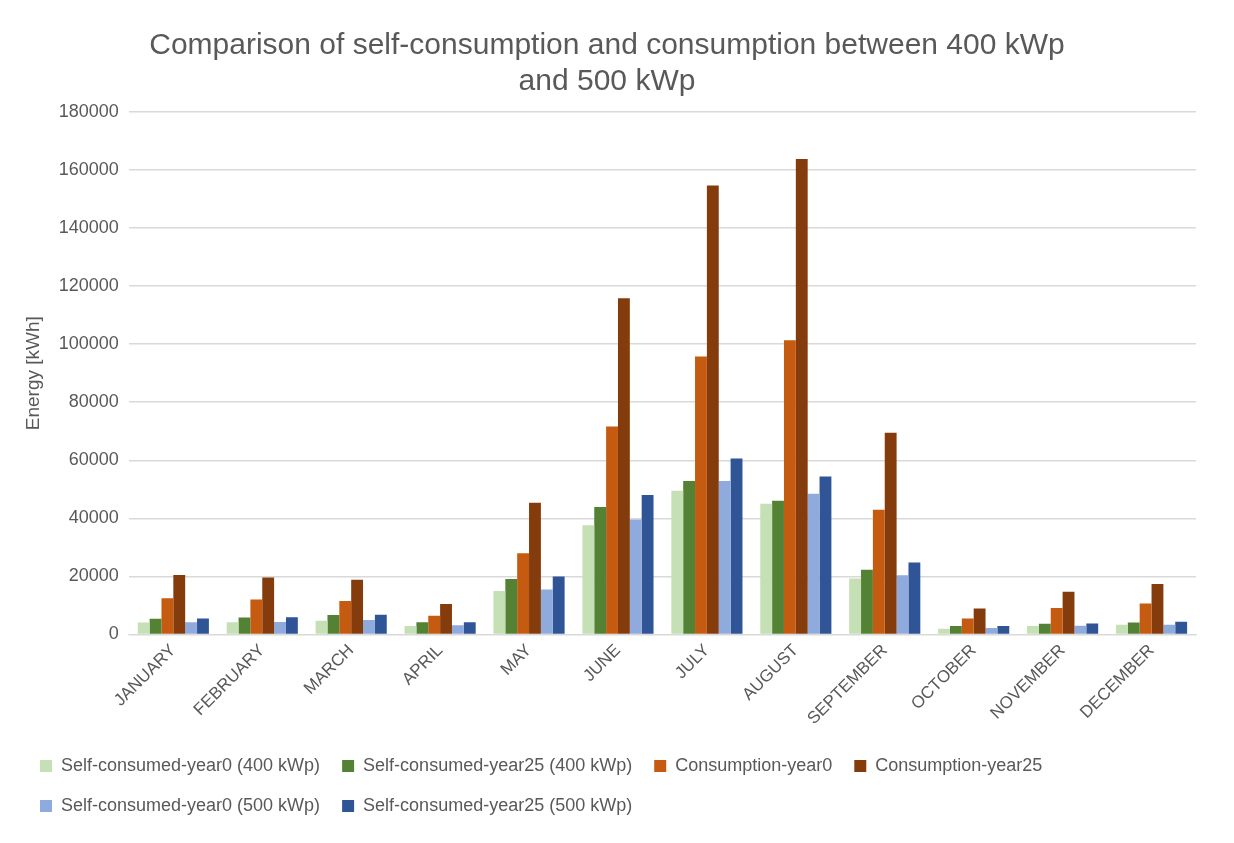 This screenshot has height=843, width=1234. What do you see at coordinates (191, 764) in the screenshot?
I see `legend-label: Self-consumed-year0 (400 kWp)` at bounding box center [191, 764].